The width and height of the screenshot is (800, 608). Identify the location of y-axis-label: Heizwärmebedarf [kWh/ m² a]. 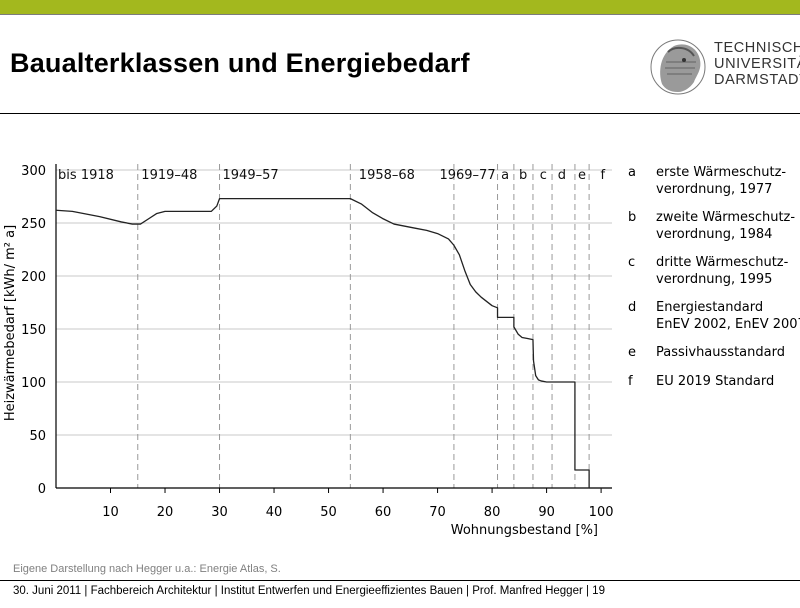
(10, 323).